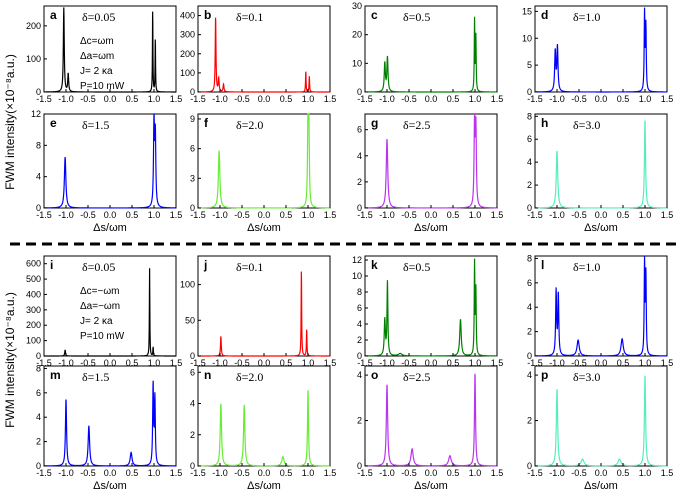  Describe the element at coordinates (207, 15) in the screenshot. I see `panel-letter: b` at that location.